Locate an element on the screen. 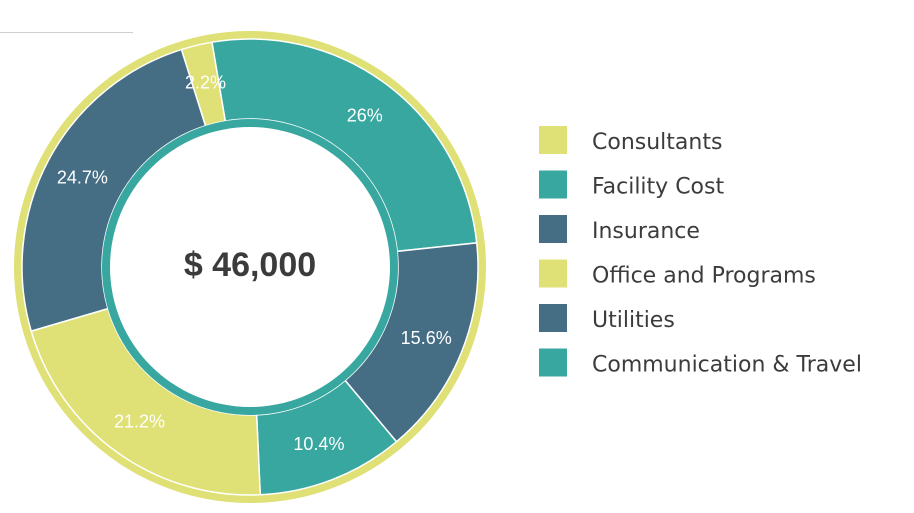 The height and width of the screenshot is (513, 914). slice-label-3: 15.6% is located at coordinates (426, 338).